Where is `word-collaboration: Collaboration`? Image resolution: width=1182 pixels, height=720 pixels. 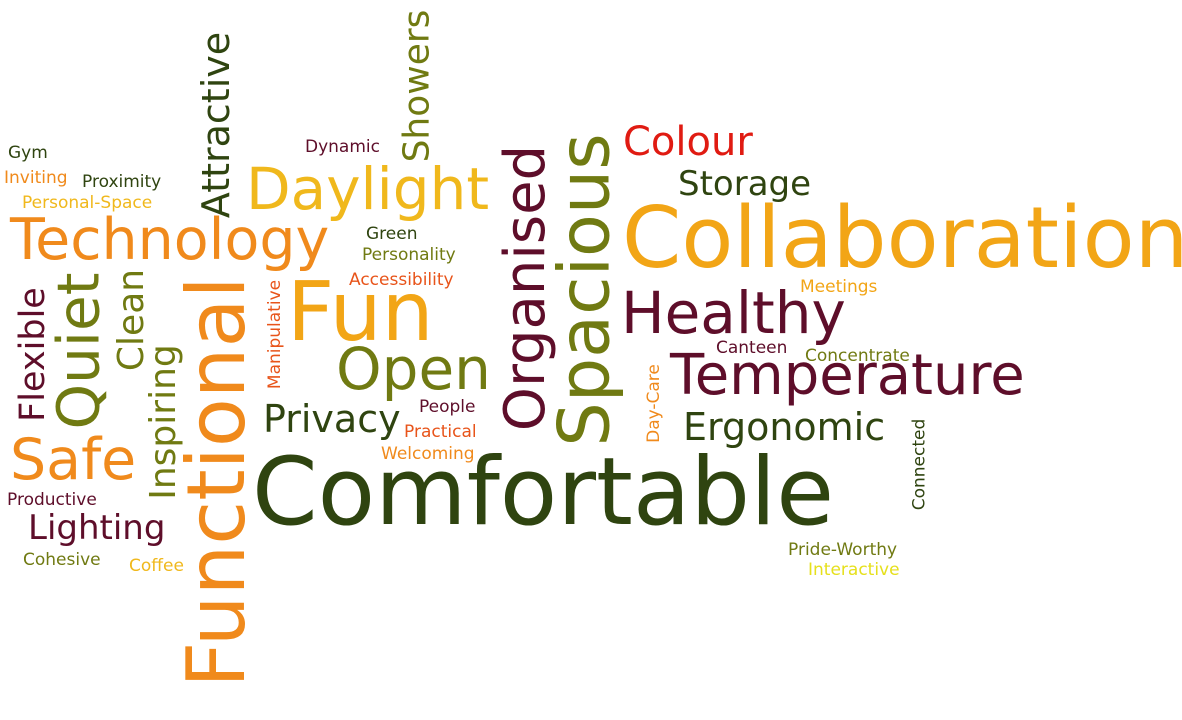
word-collaboration: Collaboration is located at coordinates (902, 238).